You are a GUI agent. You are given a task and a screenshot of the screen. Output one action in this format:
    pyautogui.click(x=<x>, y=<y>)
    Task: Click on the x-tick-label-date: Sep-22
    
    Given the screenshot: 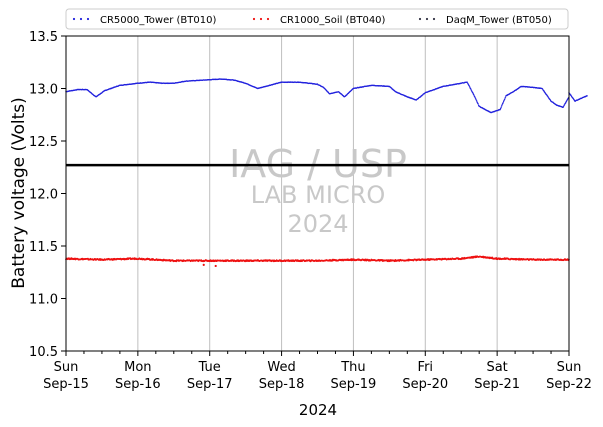 What is the action you would take?
    pyautogui.click(x=569, y=384)
    